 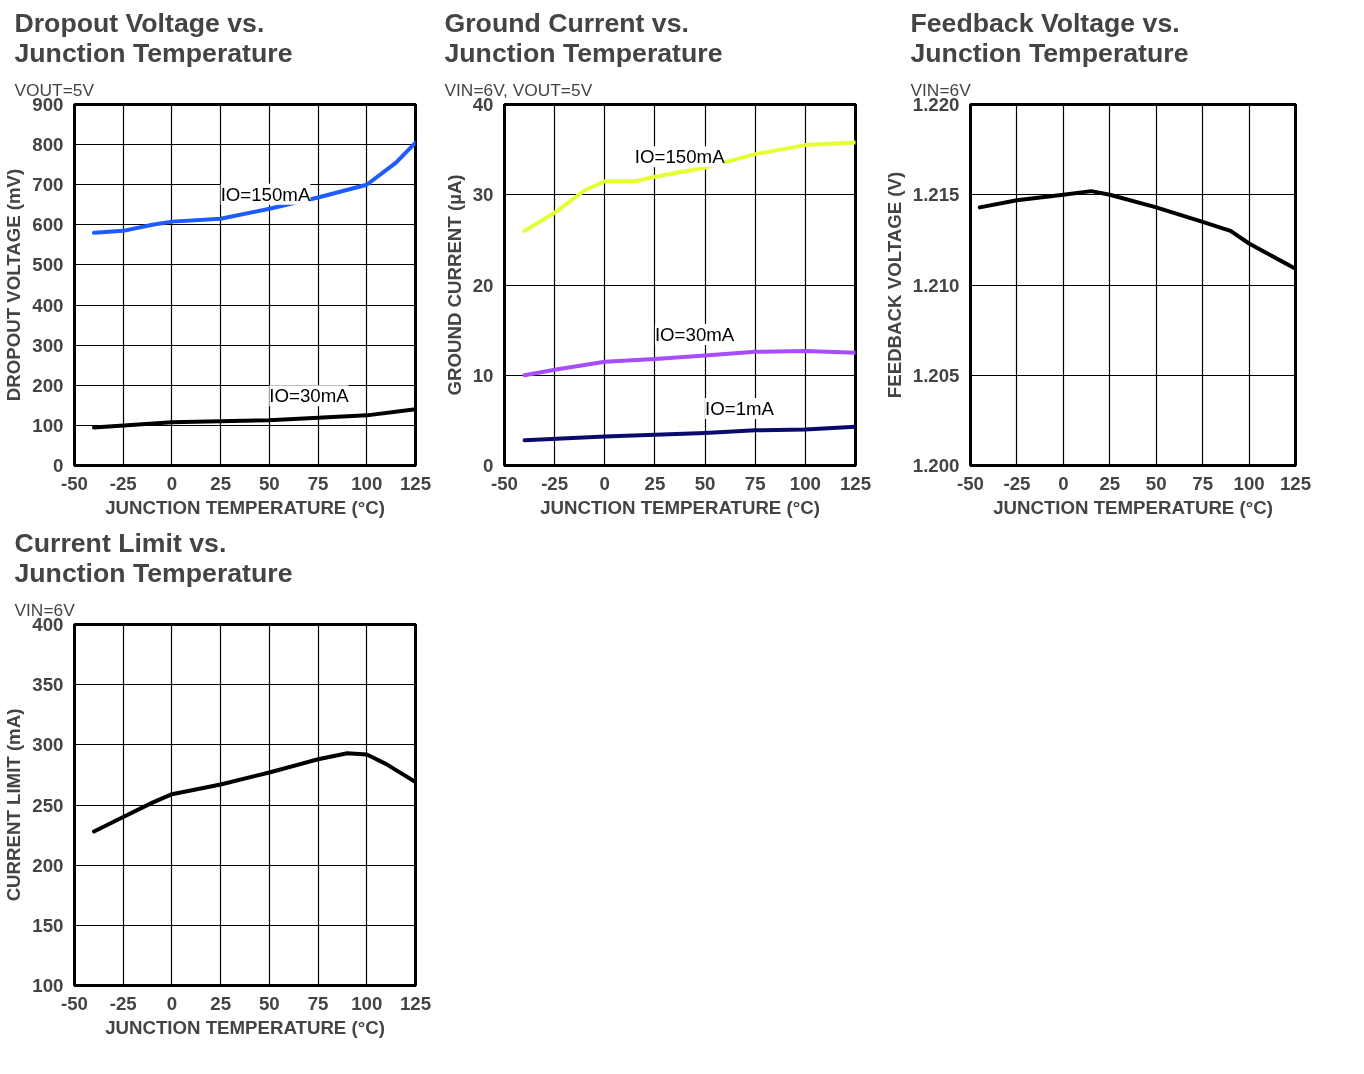 What do you see at coordinates (153, 557) in the screenshot?
I see `chart-title: Current Limit vs. Junction Temperature` at bounding box center [153, 557].